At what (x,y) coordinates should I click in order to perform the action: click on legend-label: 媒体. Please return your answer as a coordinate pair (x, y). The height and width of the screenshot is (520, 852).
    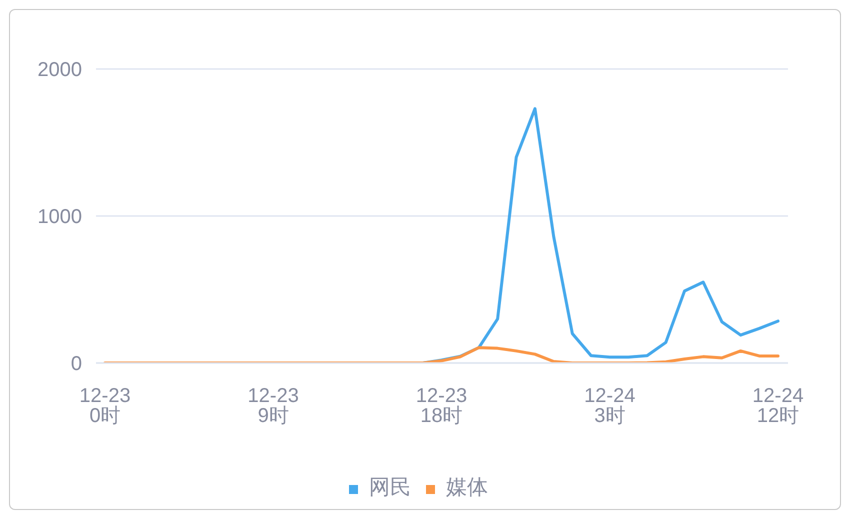
    Looking at the image, I should click on (467, 487).